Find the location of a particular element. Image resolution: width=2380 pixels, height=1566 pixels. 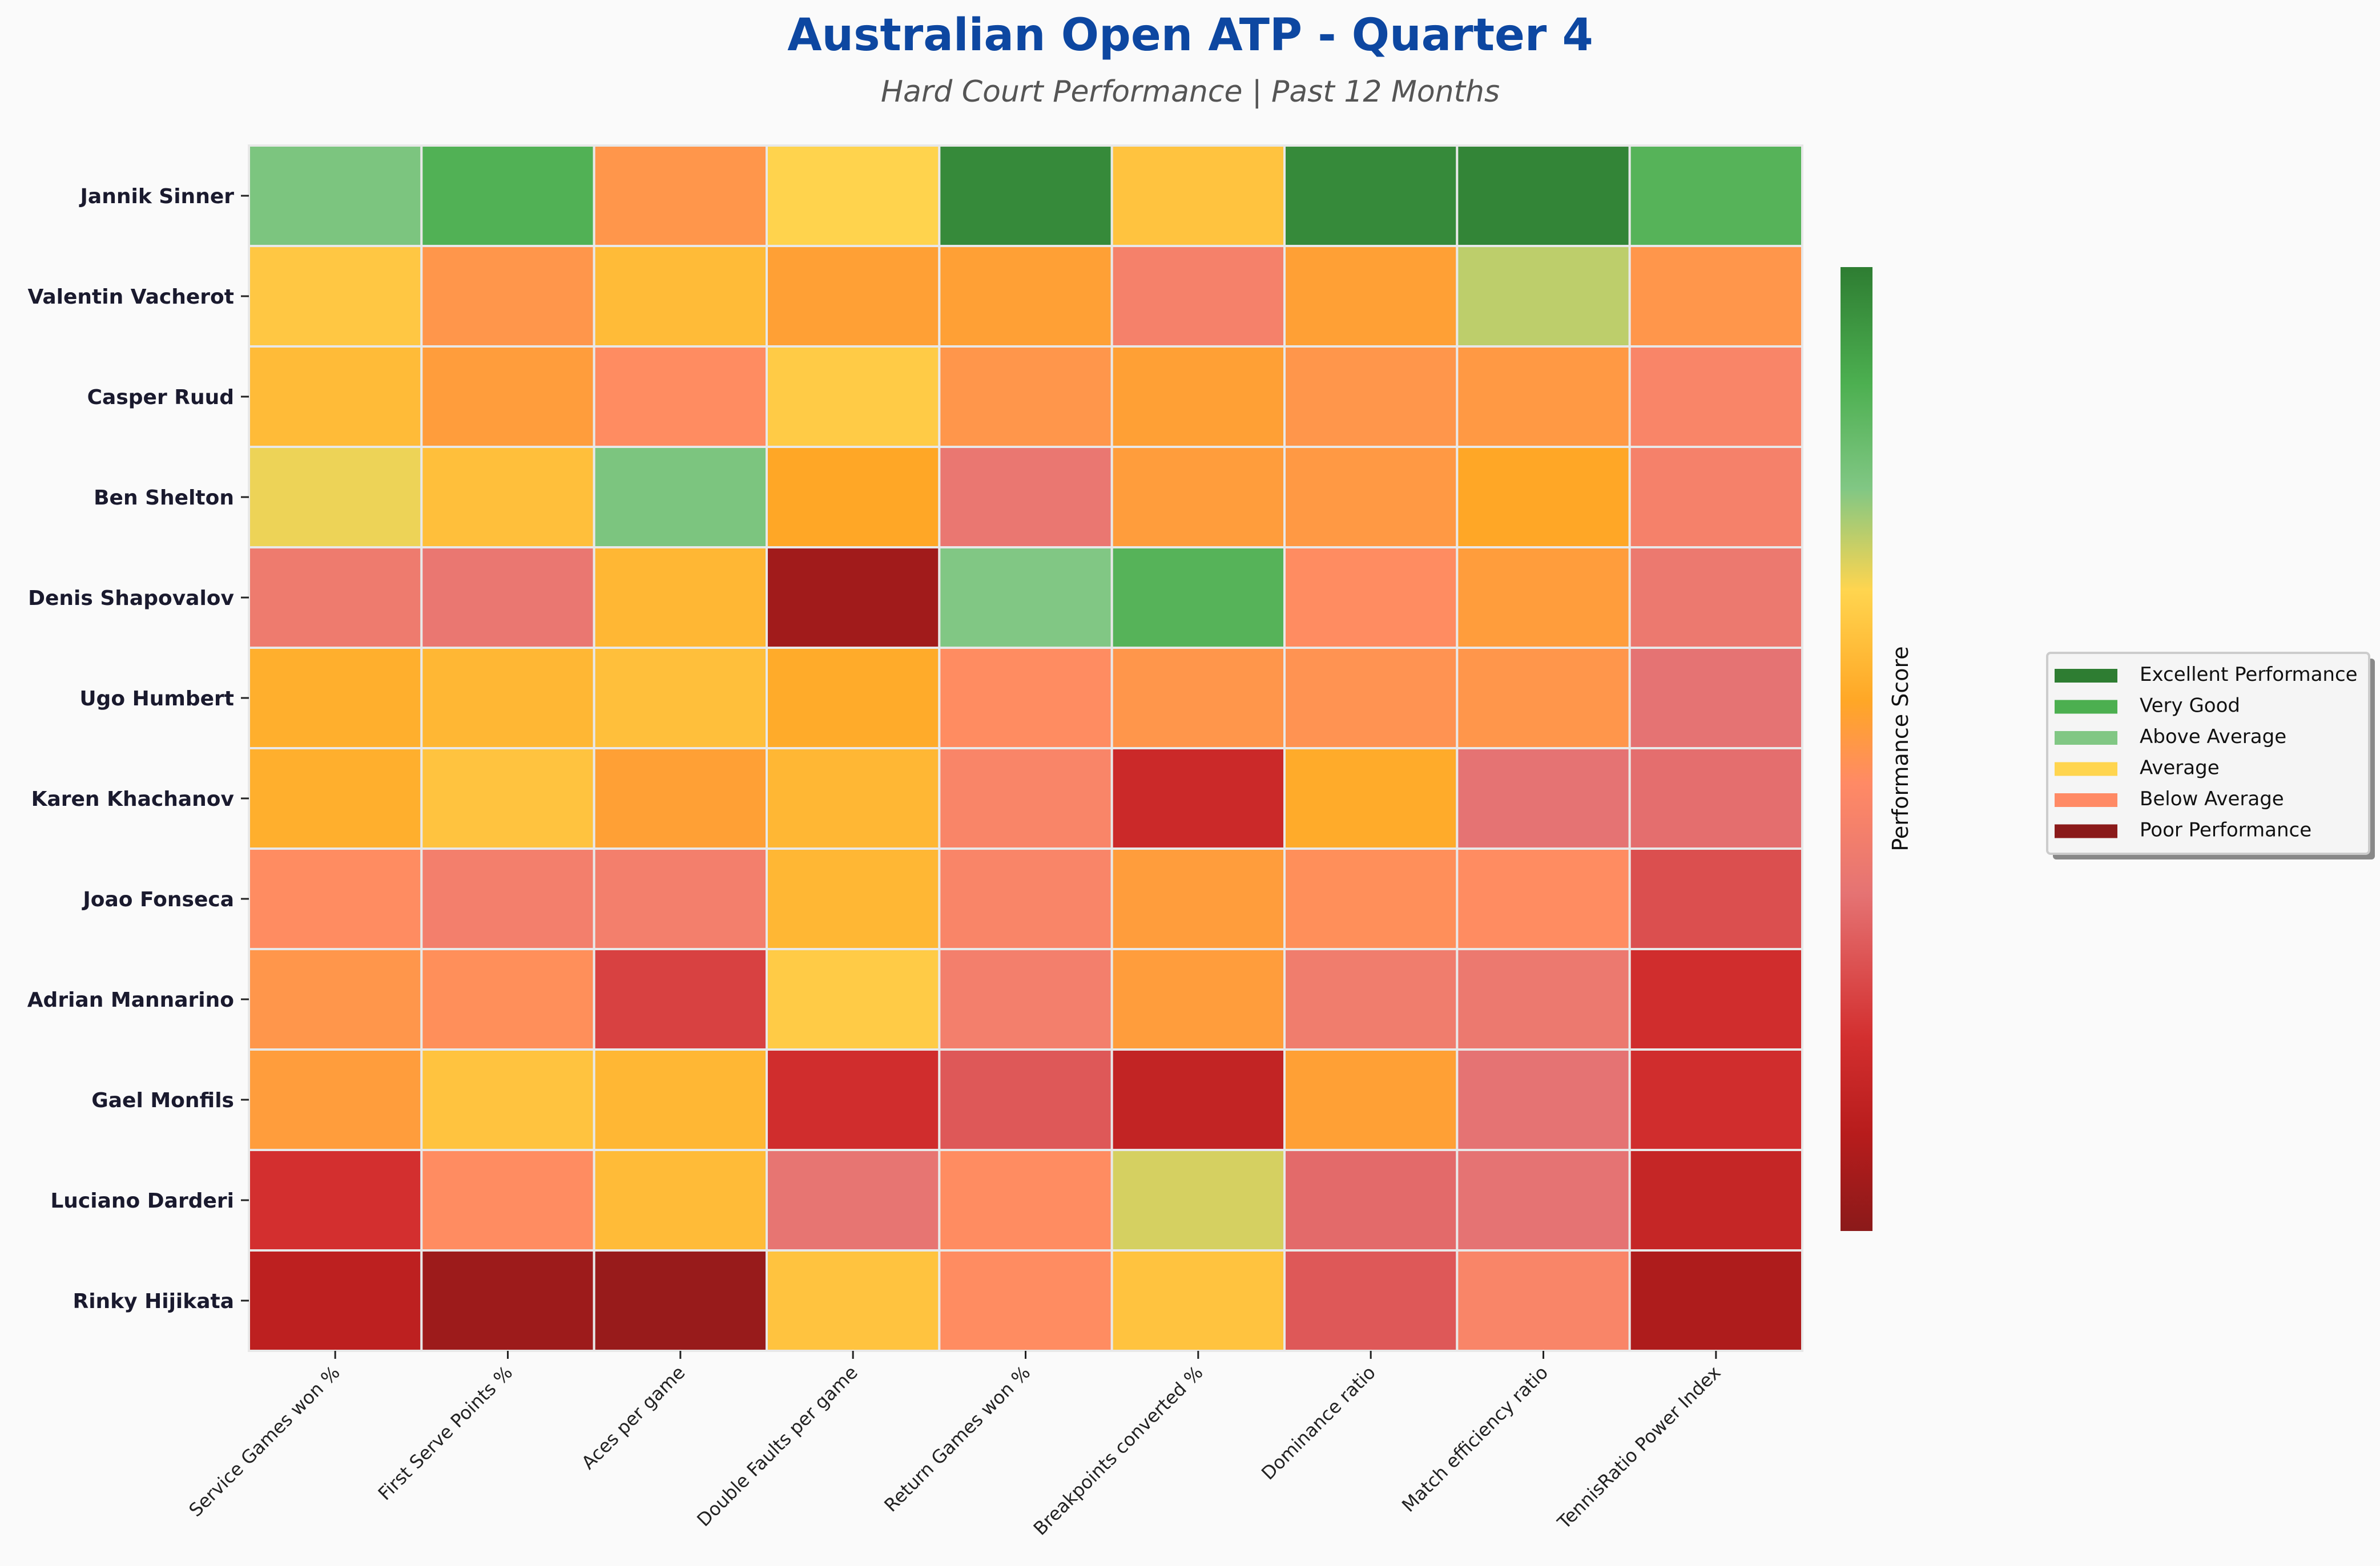

row-label: Adrian Mannarino is located at coordinates (130, 1000).